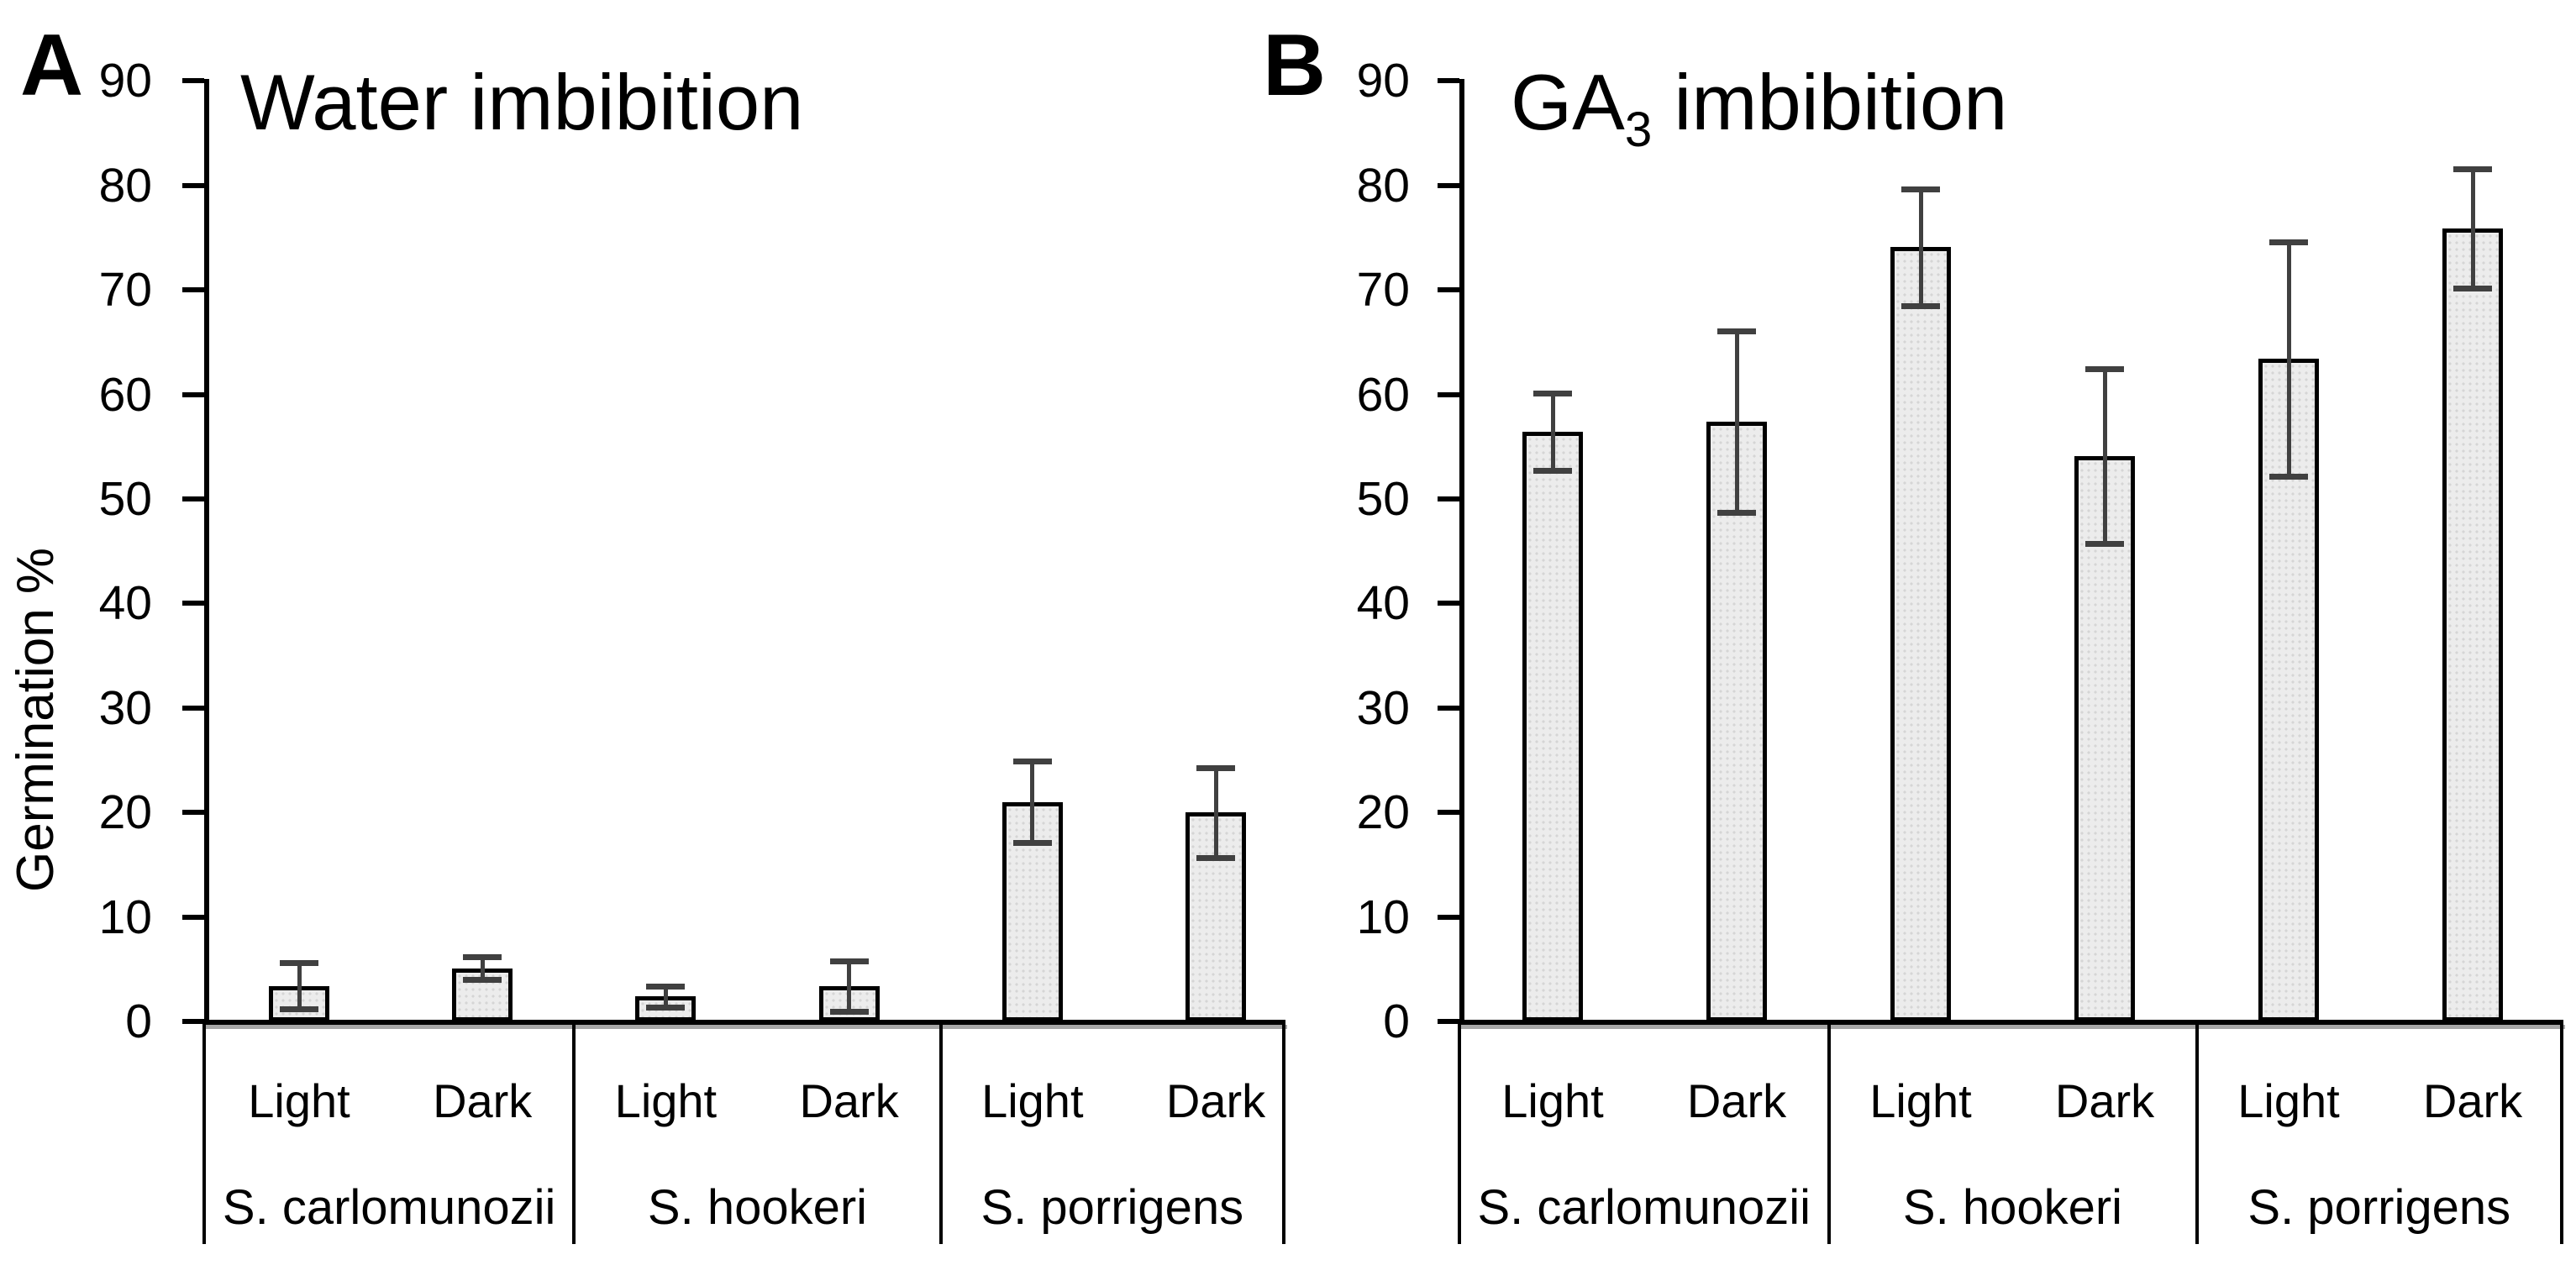  I want to click on panel-b-title: GA3 imbibition, so click(1759, 108).